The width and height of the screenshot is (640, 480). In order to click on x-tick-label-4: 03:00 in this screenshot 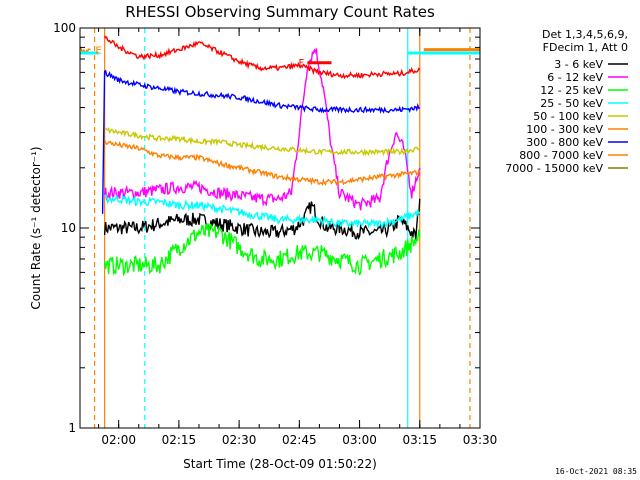, I will do `click(359, 440)`.